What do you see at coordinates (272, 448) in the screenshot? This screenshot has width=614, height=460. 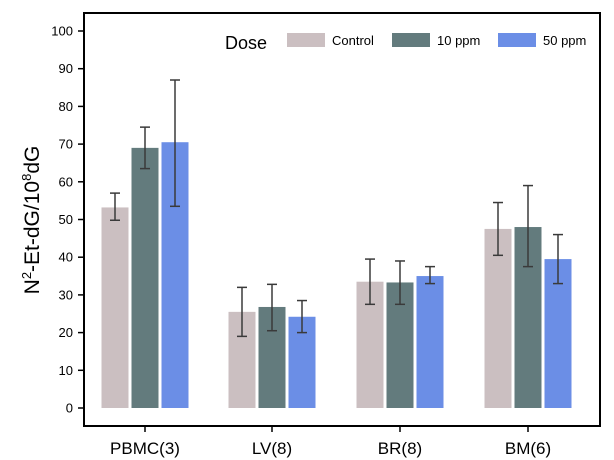 I see `x-tick-label: LV(8)` at bounding box center [272, 448].